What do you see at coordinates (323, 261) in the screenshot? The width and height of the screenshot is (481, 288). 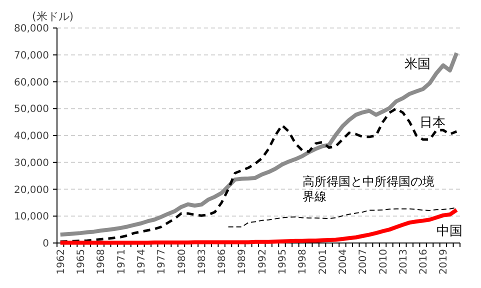 I see `x-tick-label: 2001` at bounding box center [323, 261].